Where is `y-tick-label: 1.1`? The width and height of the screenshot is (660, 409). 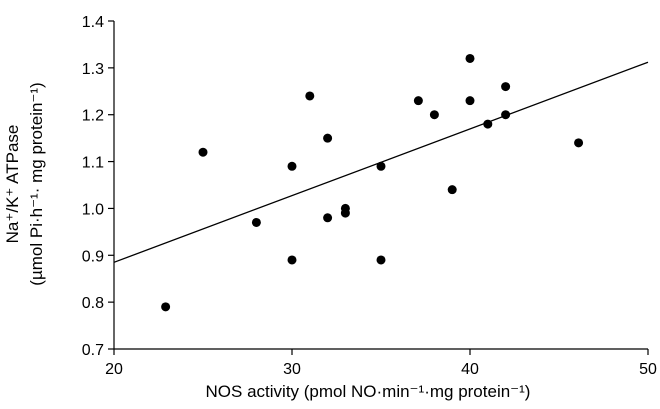 y-tick-label: 1.1 is located at coordinates (93, 163).